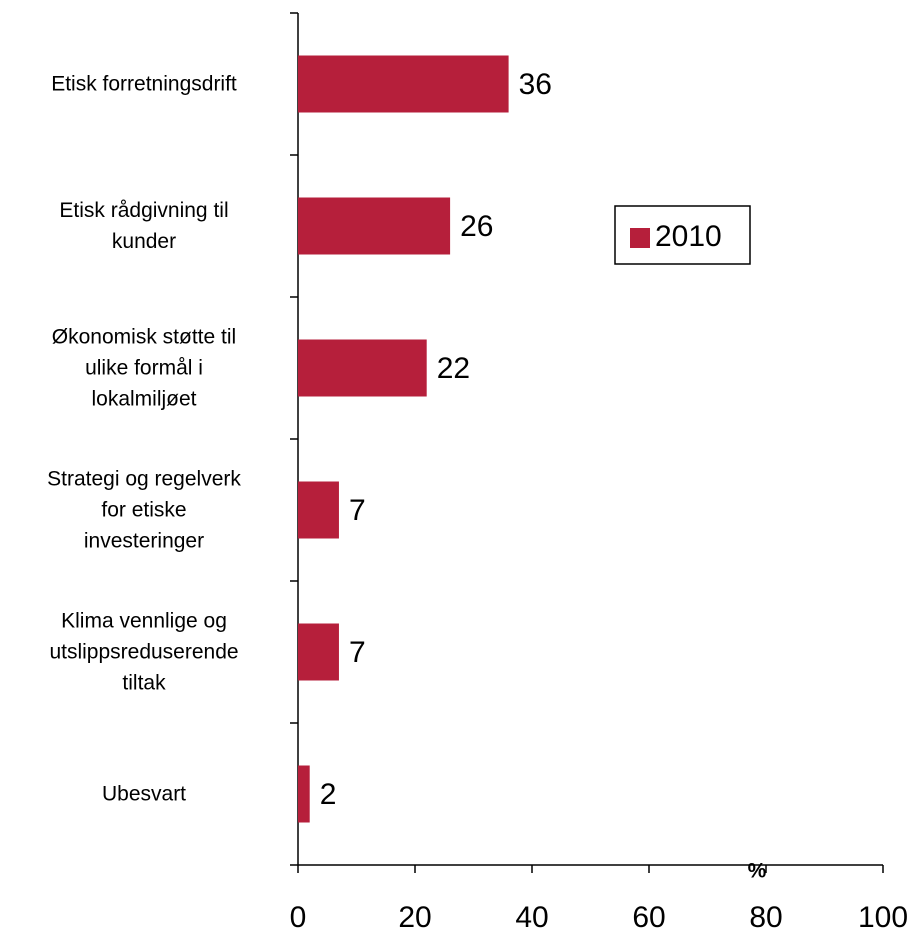  Describe the element at coordinates (144, 226) in the screenshot. I see `y-tick-label: Etisk rådgivning til kunder` at that location.